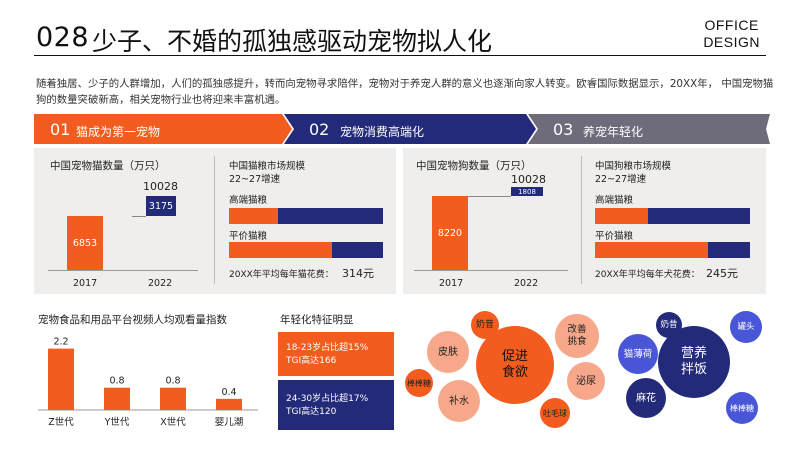 Image resolution: width=800 pixels, height=450 pixels. What do you see at coordinates (514, 372) in the screenshot?
I see `cat-center-line2: 食欲` at bounding box center [514, 372].